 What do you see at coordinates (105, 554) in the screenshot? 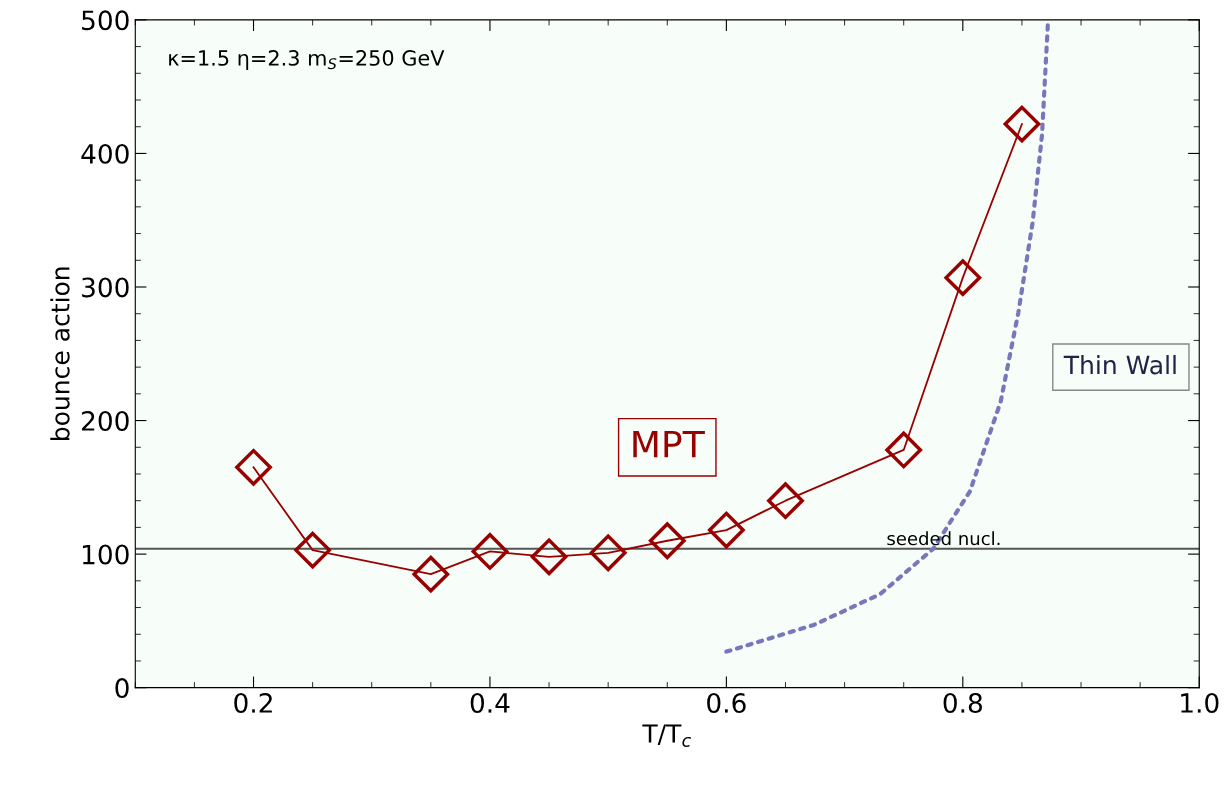
I see `y-tick-label: 100` at bounding box center [105, 554].